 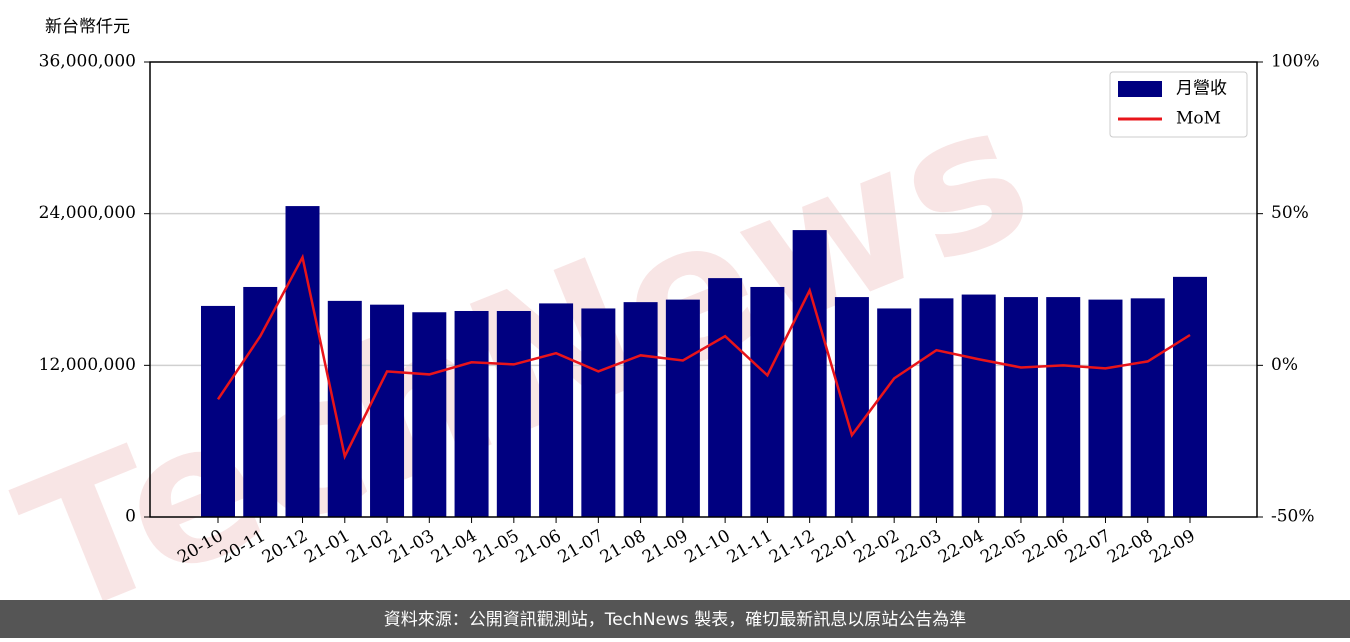 What do you see at coordinates (876, 547) in the screenshot?
I see `x-tick-label: 22-02` at bounding box center [876, 547].